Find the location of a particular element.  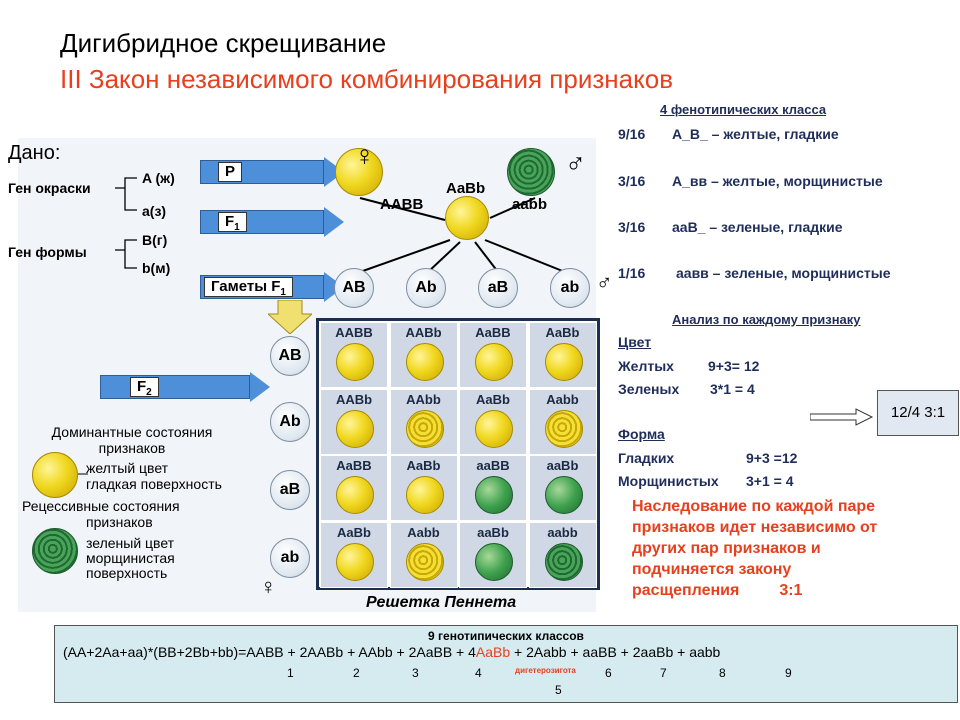

gamete-left-2: Ab is located at coordinates (290, 422).